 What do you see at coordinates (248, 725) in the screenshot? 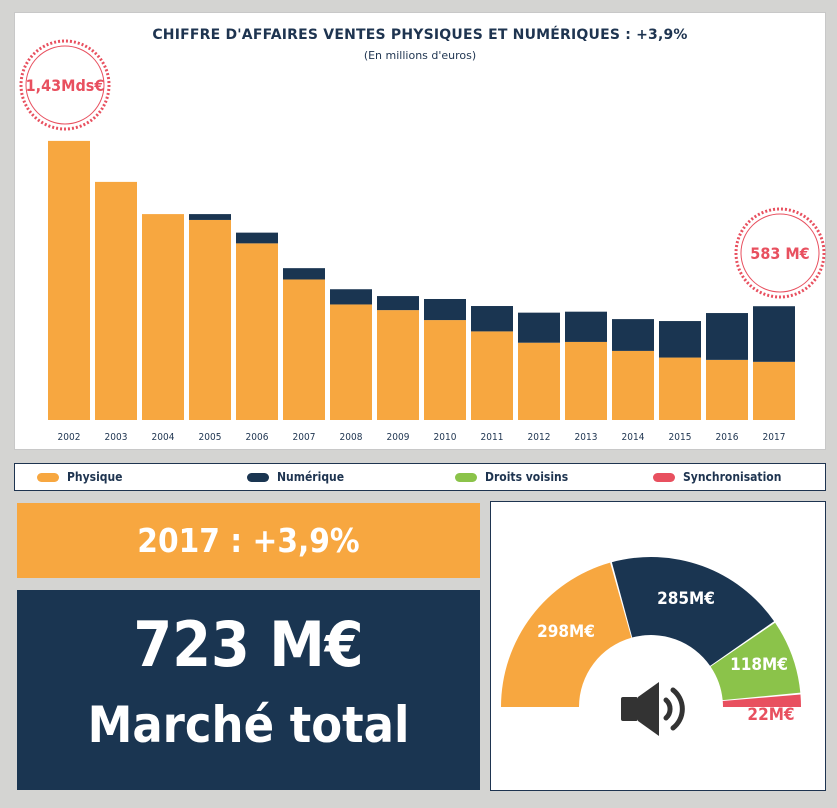
I see `total-market-label: Marché total` at bounding box center [248, 725].